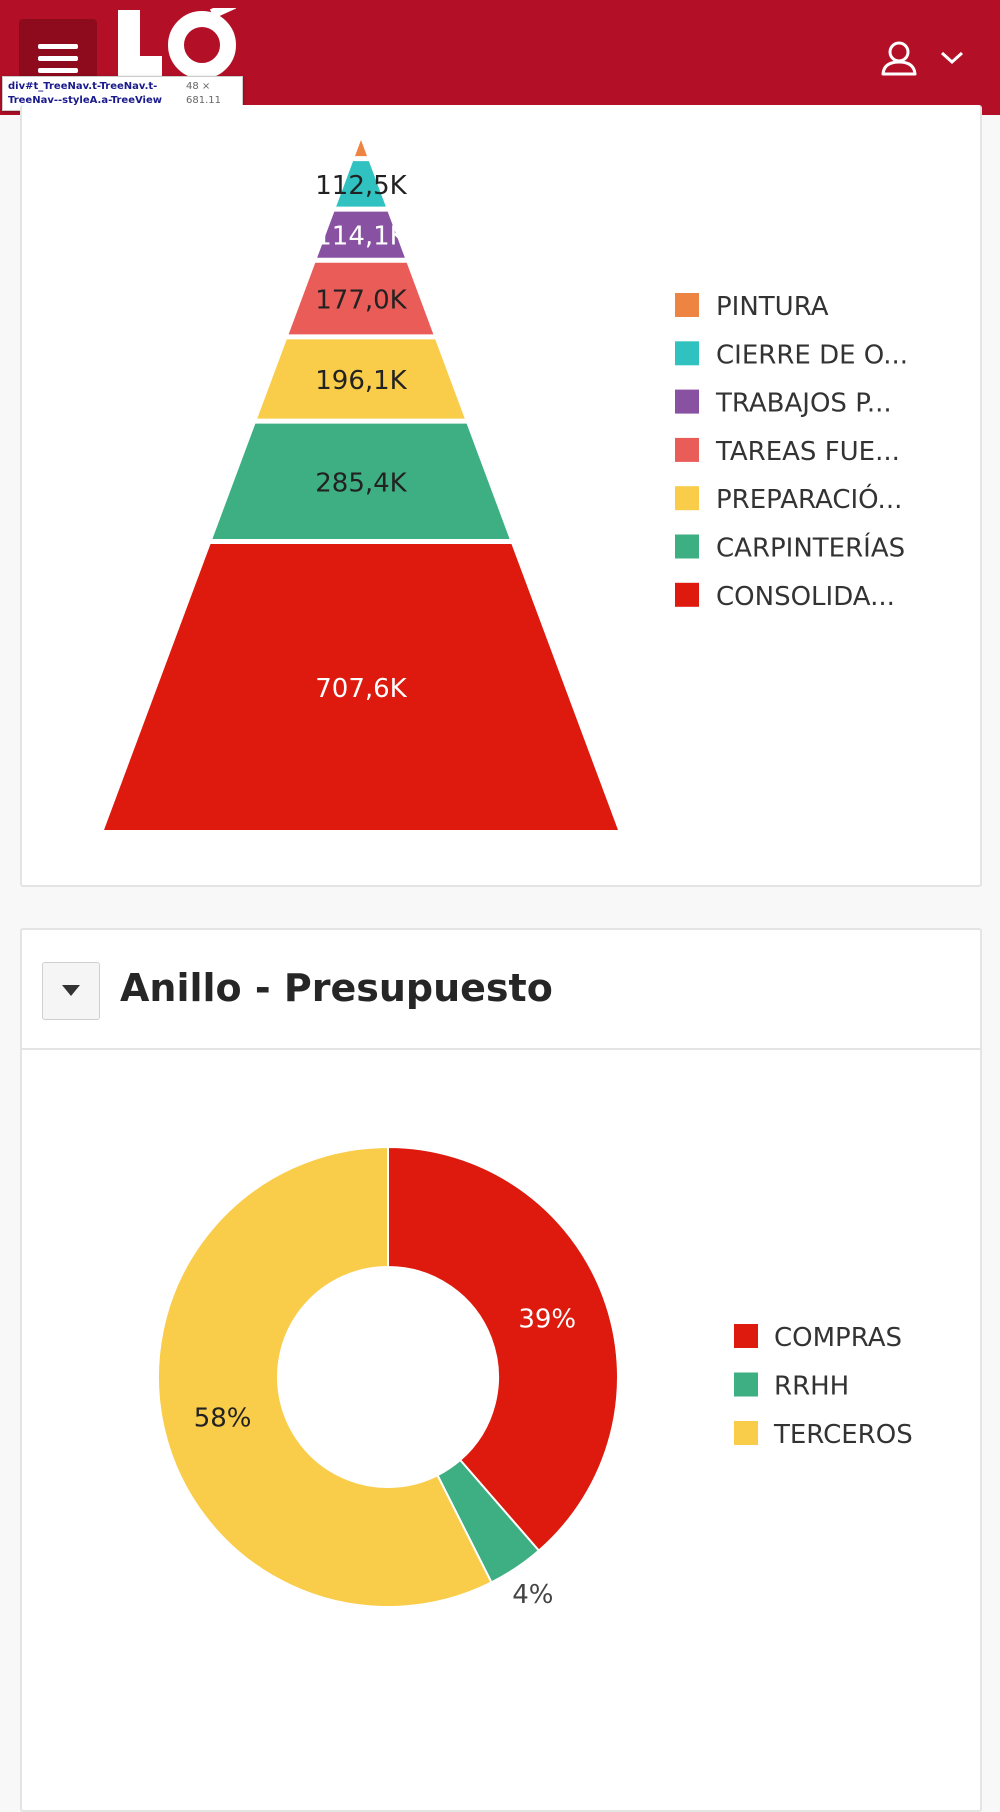 The width and height of the screenshot is (1000, 1812). What do you see at coordinates (336, 988) in the screenshot?
I see `card-title: Anillo - Presupuesto` at bounding box center [336, 988].